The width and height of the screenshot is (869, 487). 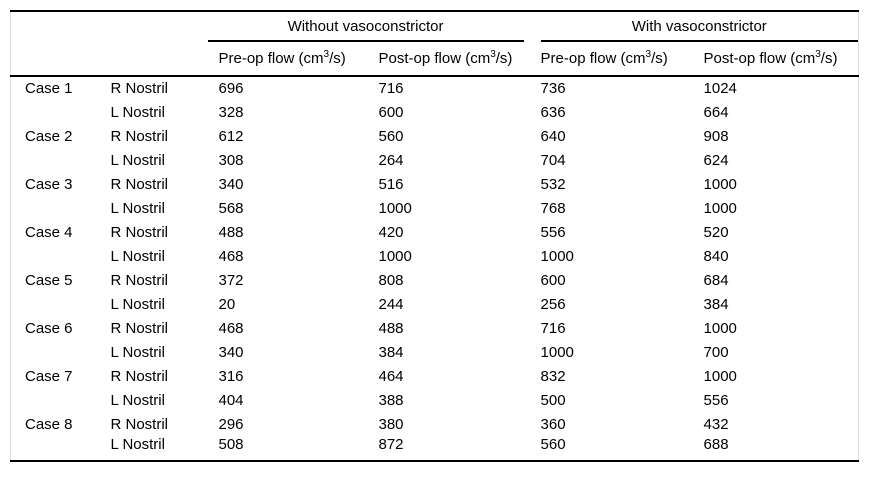 What do you see at coordinates (391, 136) in the screenshot?
I see `postop-without-value: 560` at bounding box center [391, 136].